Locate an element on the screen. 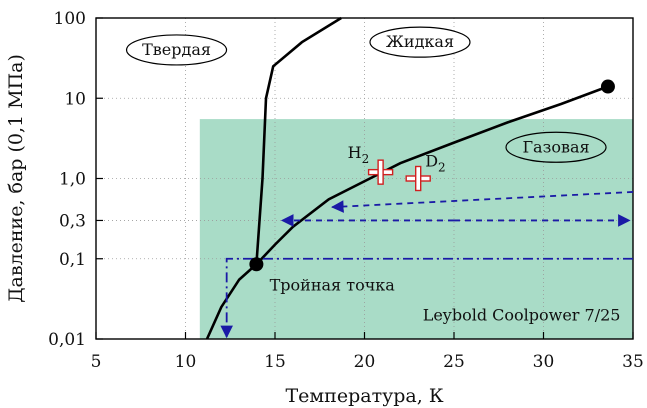  y-axis-title: Давление, бар (0,1 МПа) is located at coordinates (16, 178).